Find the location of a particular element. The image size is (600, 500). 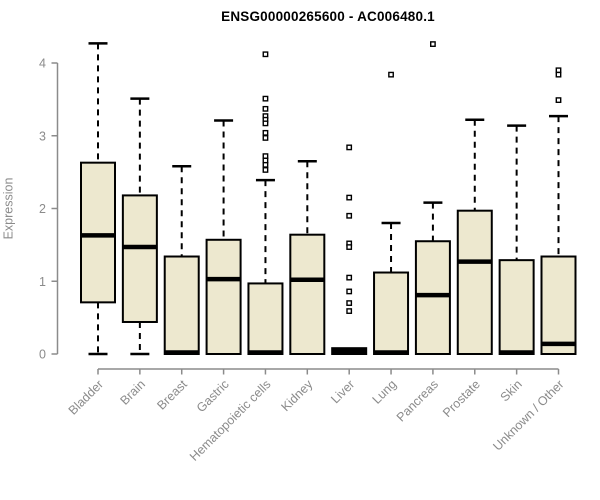

box-hematopoietic-cells is located at coordinates (265, 318).